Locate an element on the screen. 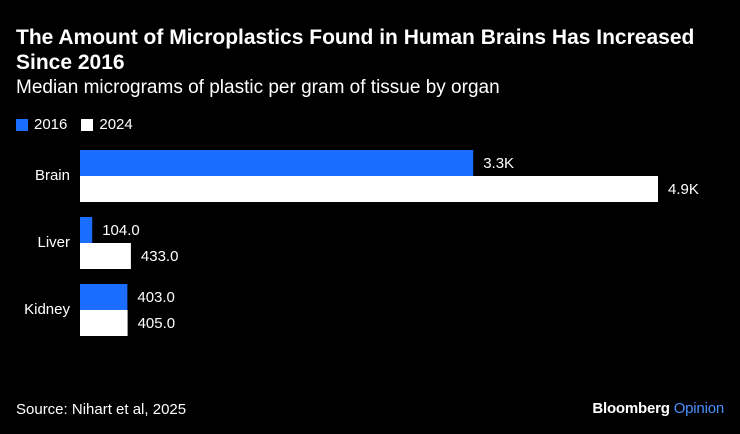 The height and width of the screenshot is (434, 740). legend-item-2016: 2016 is located at coordinates (41, 124).